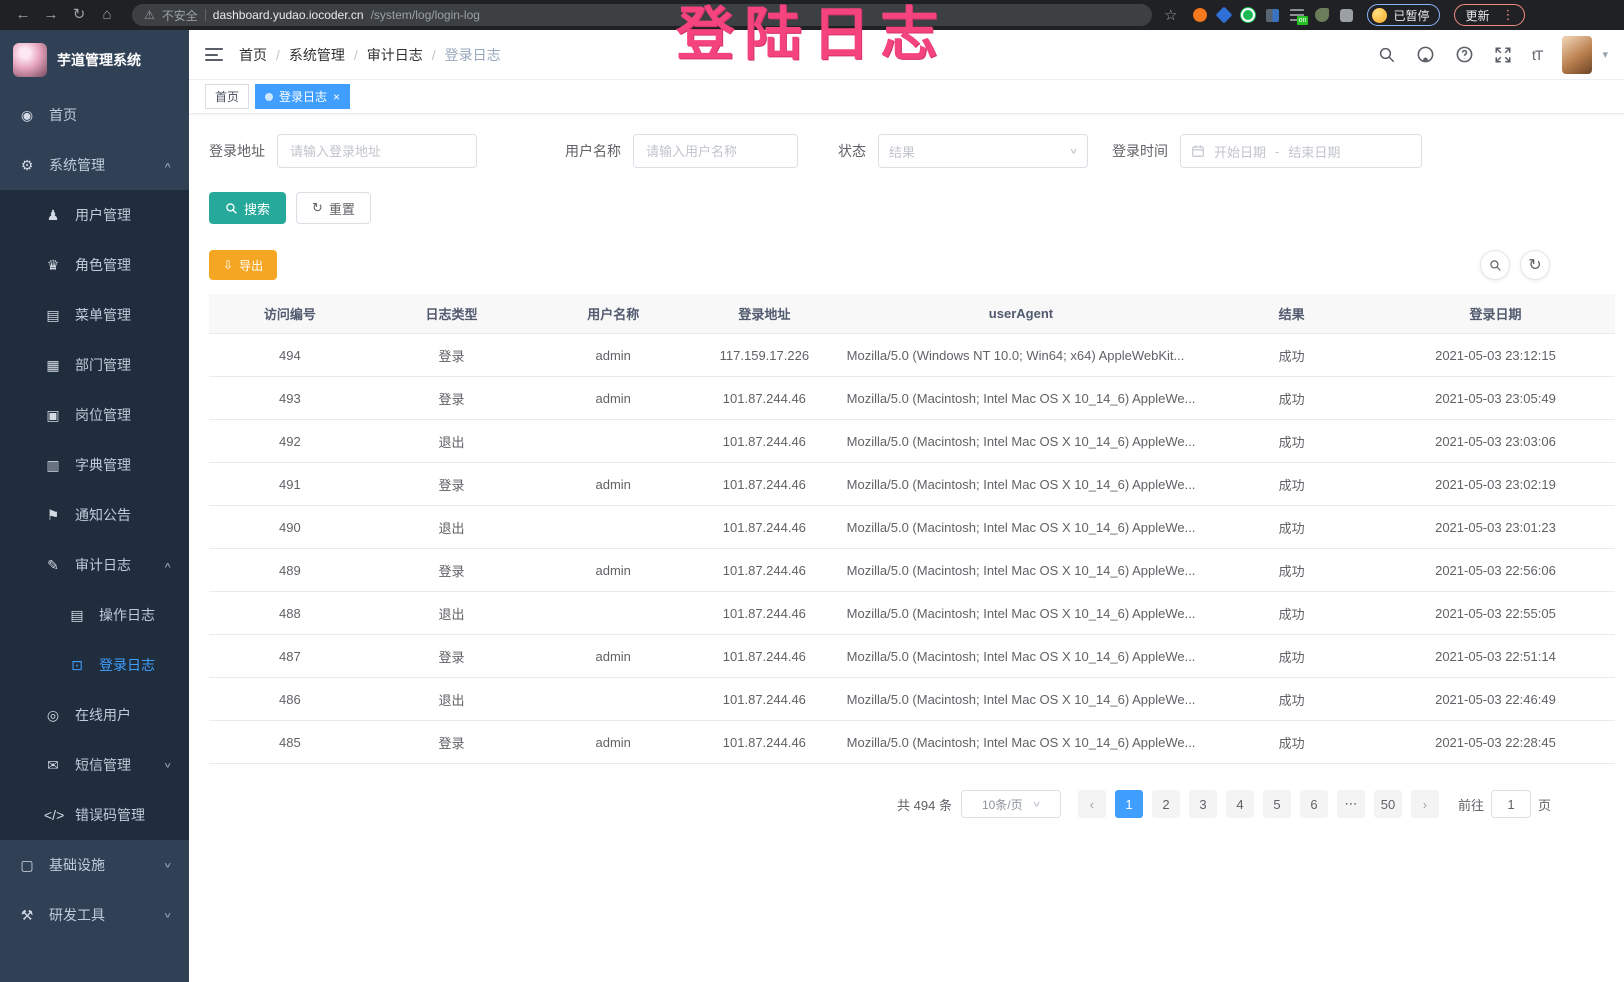  What do you see at coordinates (107, 14) in the screenshot?
I see `home-icon: ⌂` at bounding box center [107, 14].